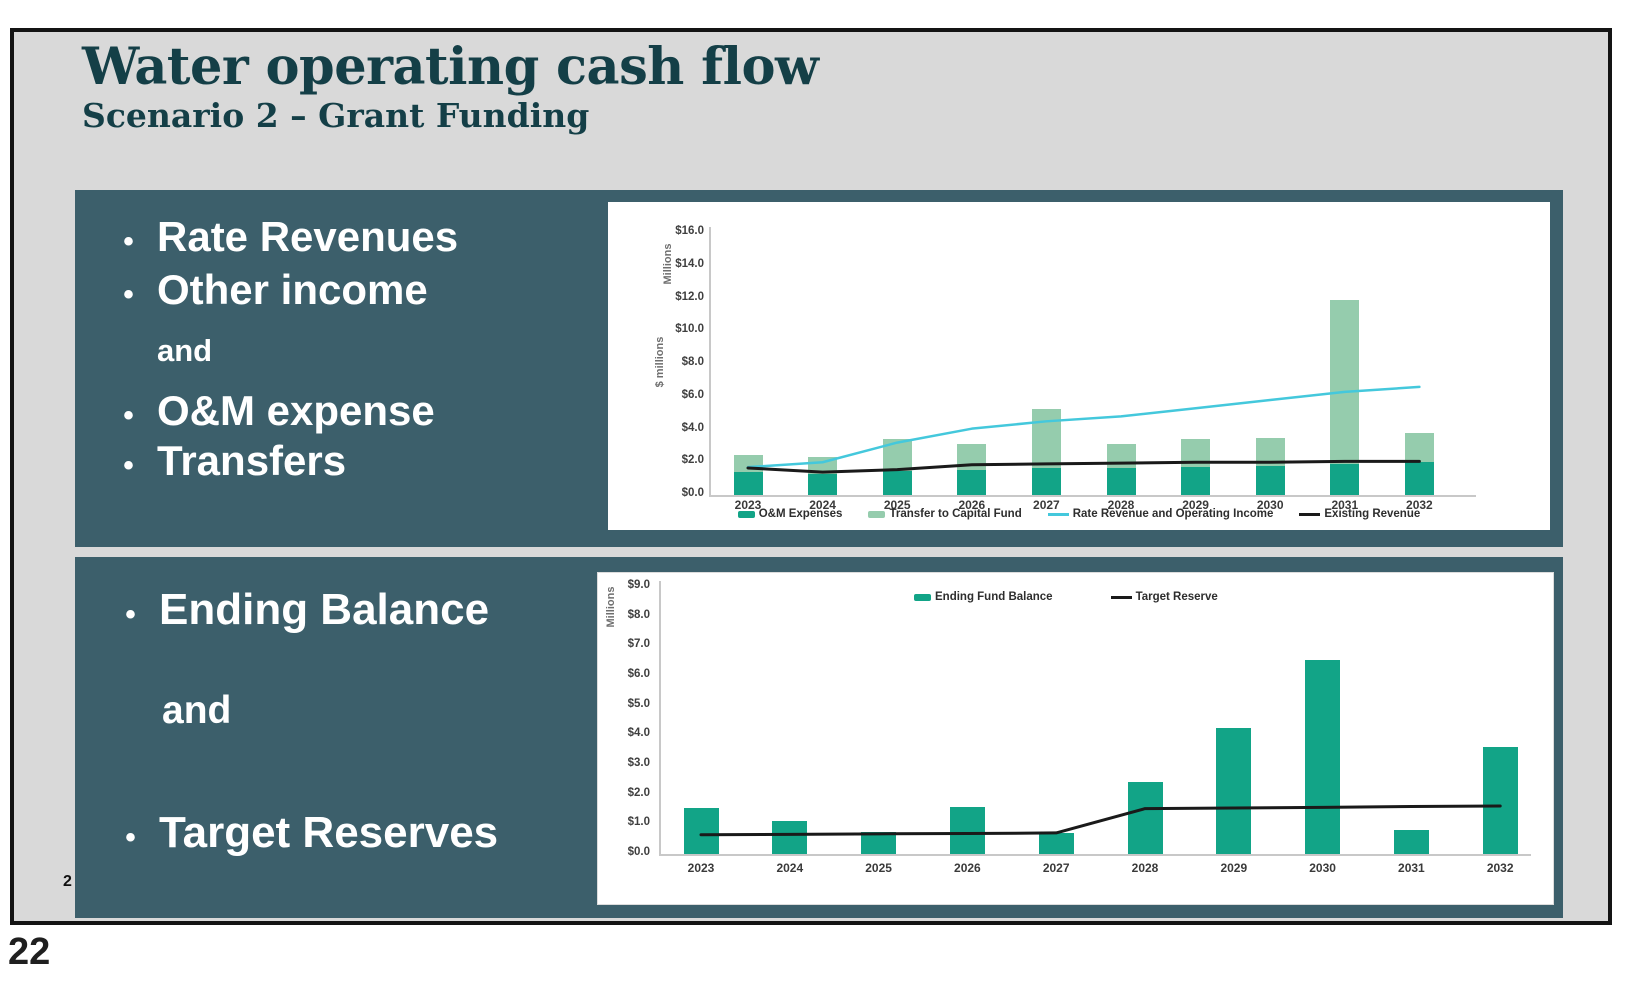 This screenshot has width=1631, height=993. What do you see at coordinates (638, 674) in the screenshot?
I see `y-axis-tick-label: $6.0` at bounding box center [638, 674].